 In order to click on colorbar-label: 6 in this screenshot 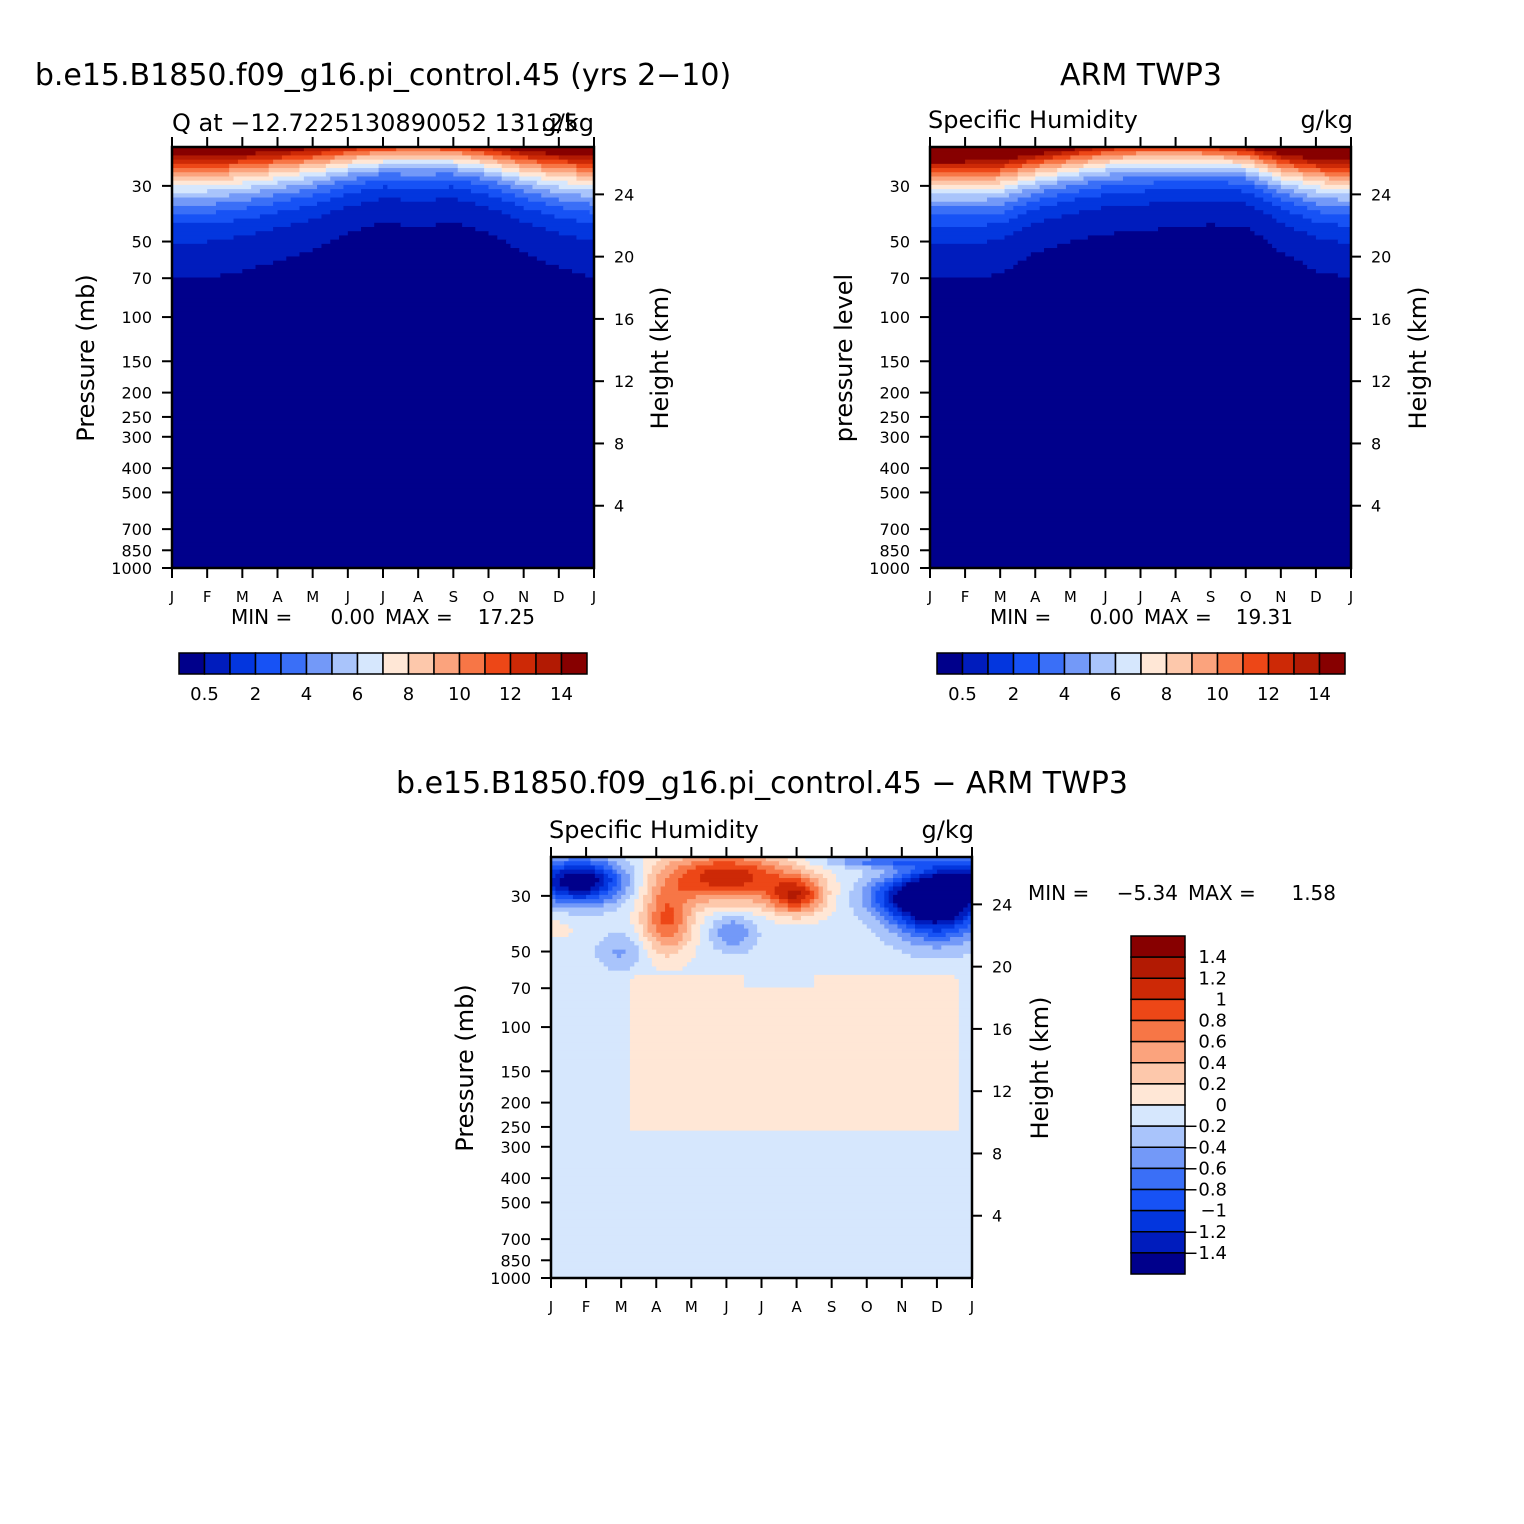, I will do `click(357, 694)`.